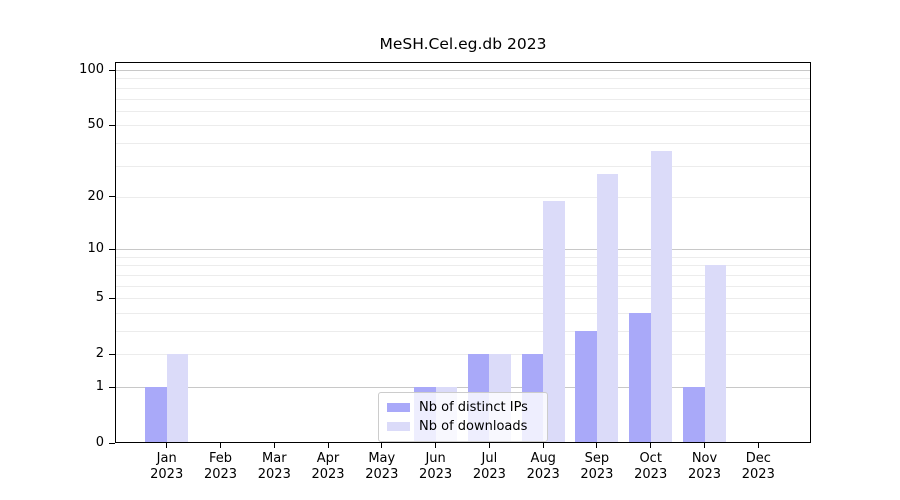  Describe the element at coordinates (274, 445) in the screenshot. I see `x-tick-mark-mar` at that location.